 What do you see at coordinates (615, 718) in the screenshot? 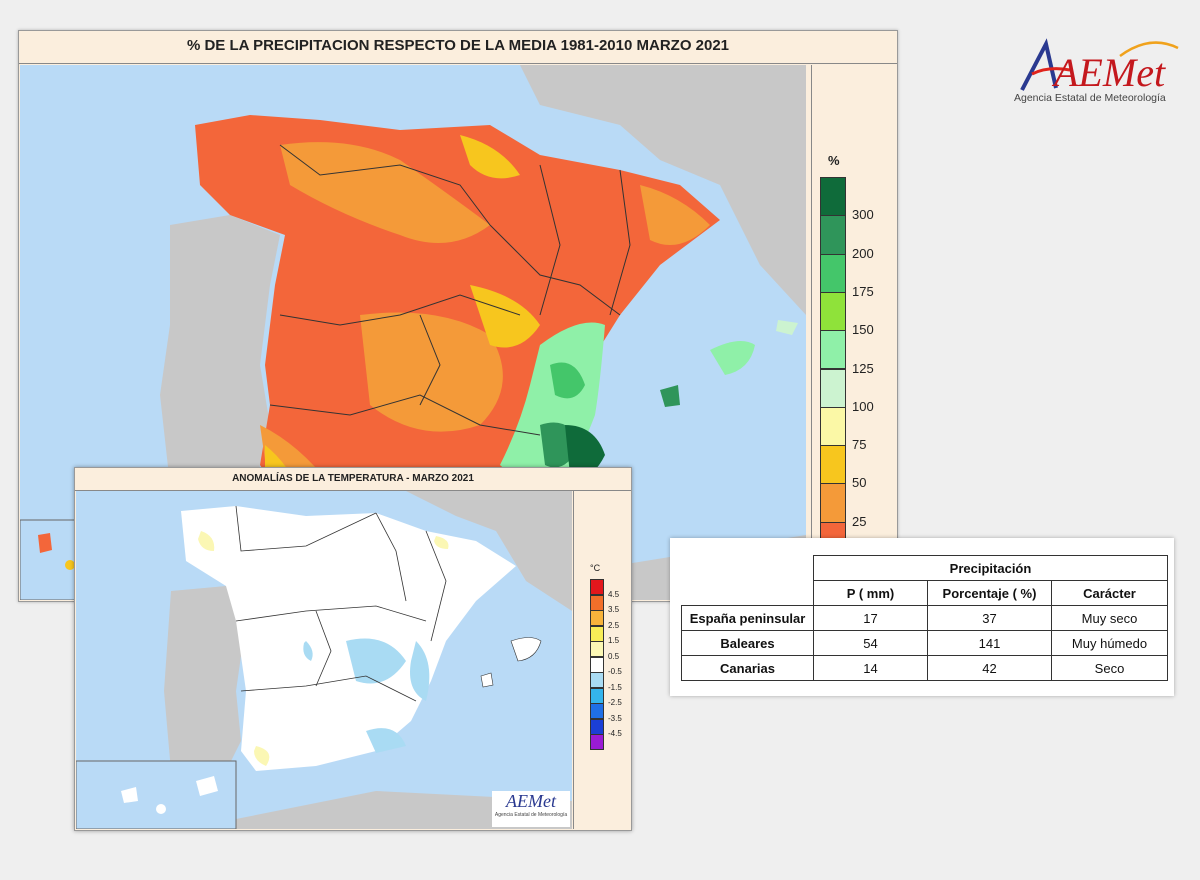
I see `temperature-legend-label: -3.5` at bounding box center [615, 718].